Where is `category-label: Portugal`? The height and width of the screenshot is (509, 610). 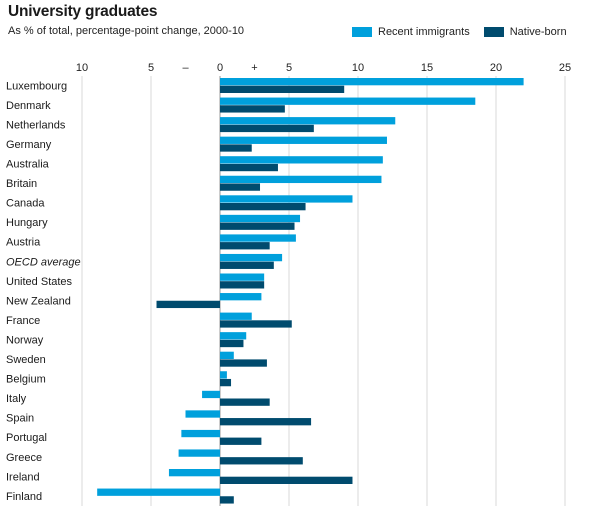 category-label: Portugal is located at coordinates (26, 438).